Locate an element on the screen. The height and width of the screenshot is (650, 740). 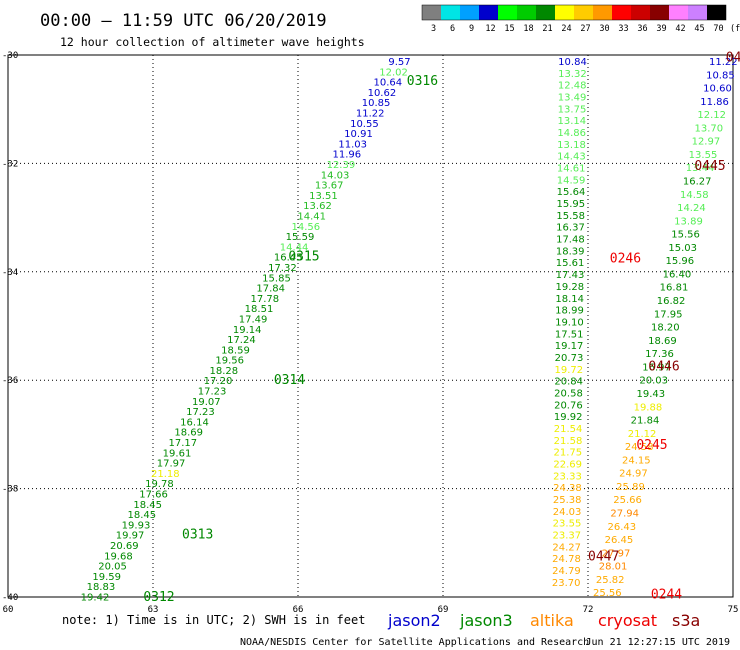
wave-height-label: 17.36 is located at coordinates (659, 354).